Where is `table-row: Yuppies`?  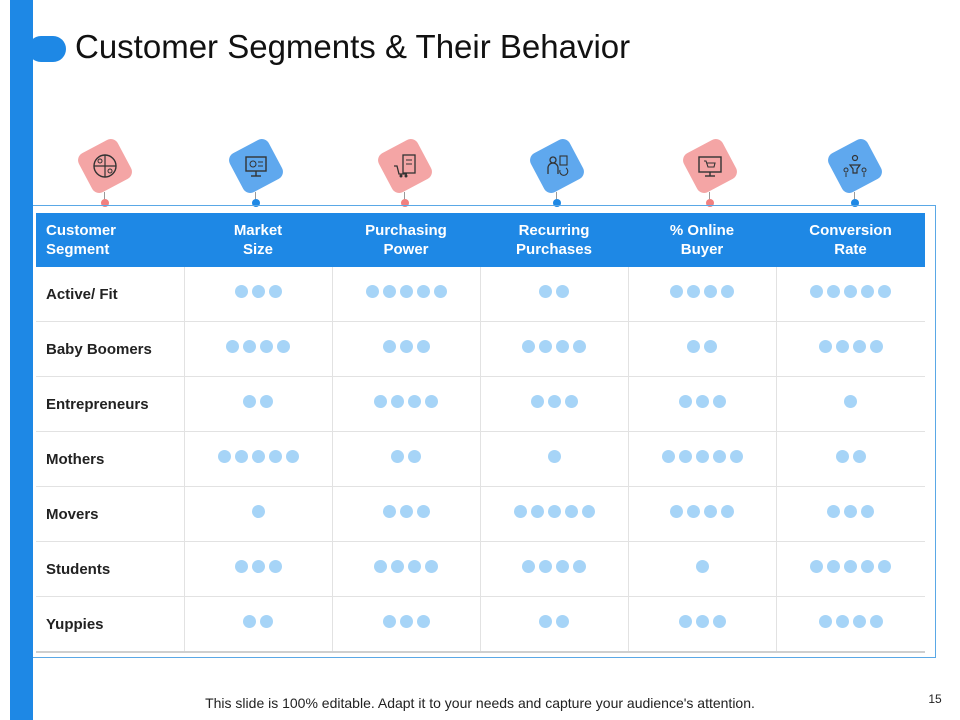 table-row: Yuppies is located at coordinates (480, 624).